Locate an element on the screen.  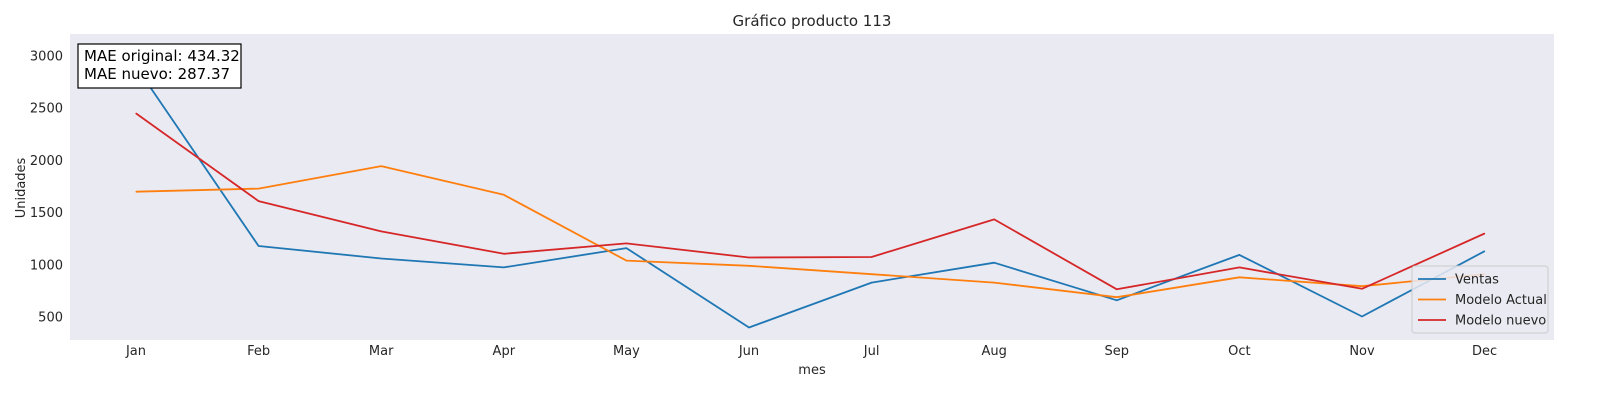
x-tick-label: Dec is located at coordinates (1484, 351).